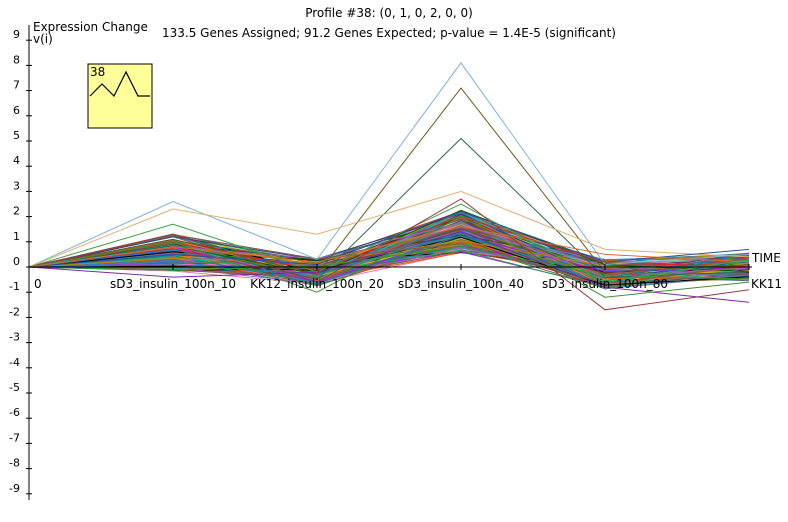  I want to click on y-tick-label: 5, so click(16, 135).